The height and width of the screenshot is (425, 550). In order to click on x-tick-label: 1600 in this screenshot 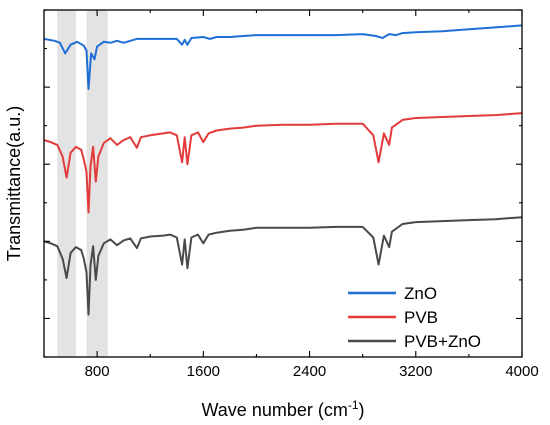, I will do `click(203, 371)`.